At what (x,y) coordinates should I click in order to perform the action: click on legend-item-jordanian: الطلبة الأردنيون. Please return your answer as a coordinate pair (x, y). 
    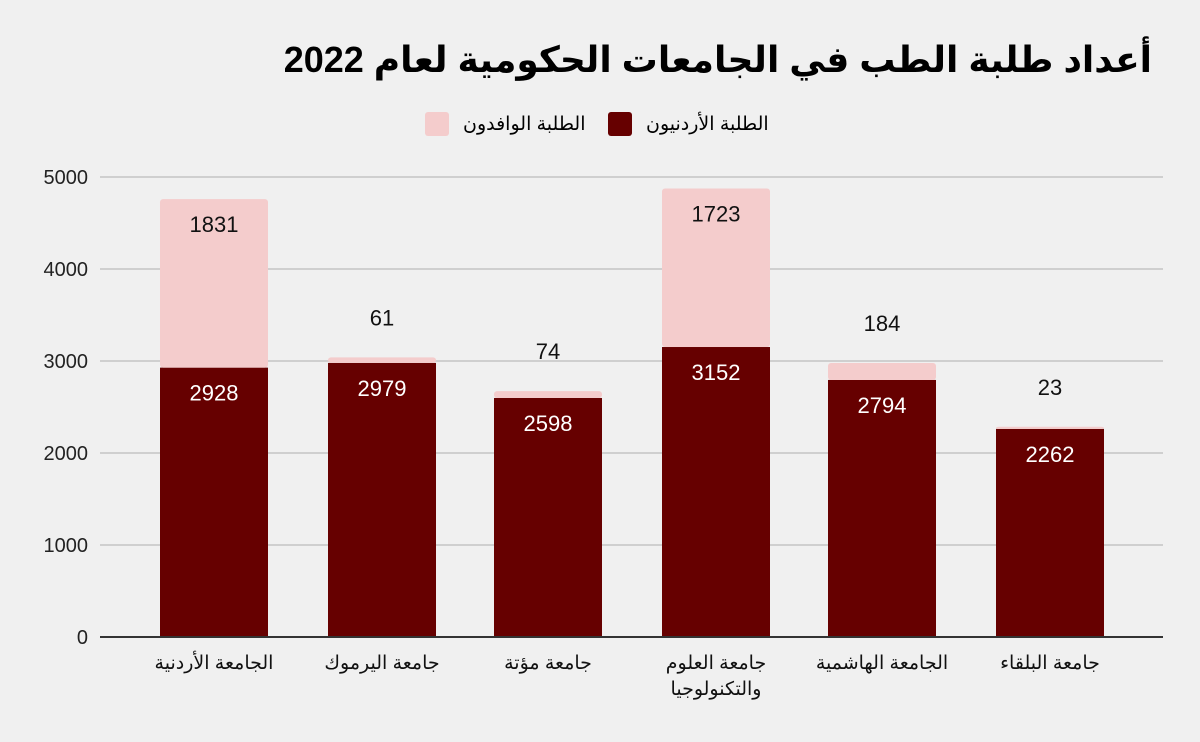
    Looking at the image, I should click on (688, 124).